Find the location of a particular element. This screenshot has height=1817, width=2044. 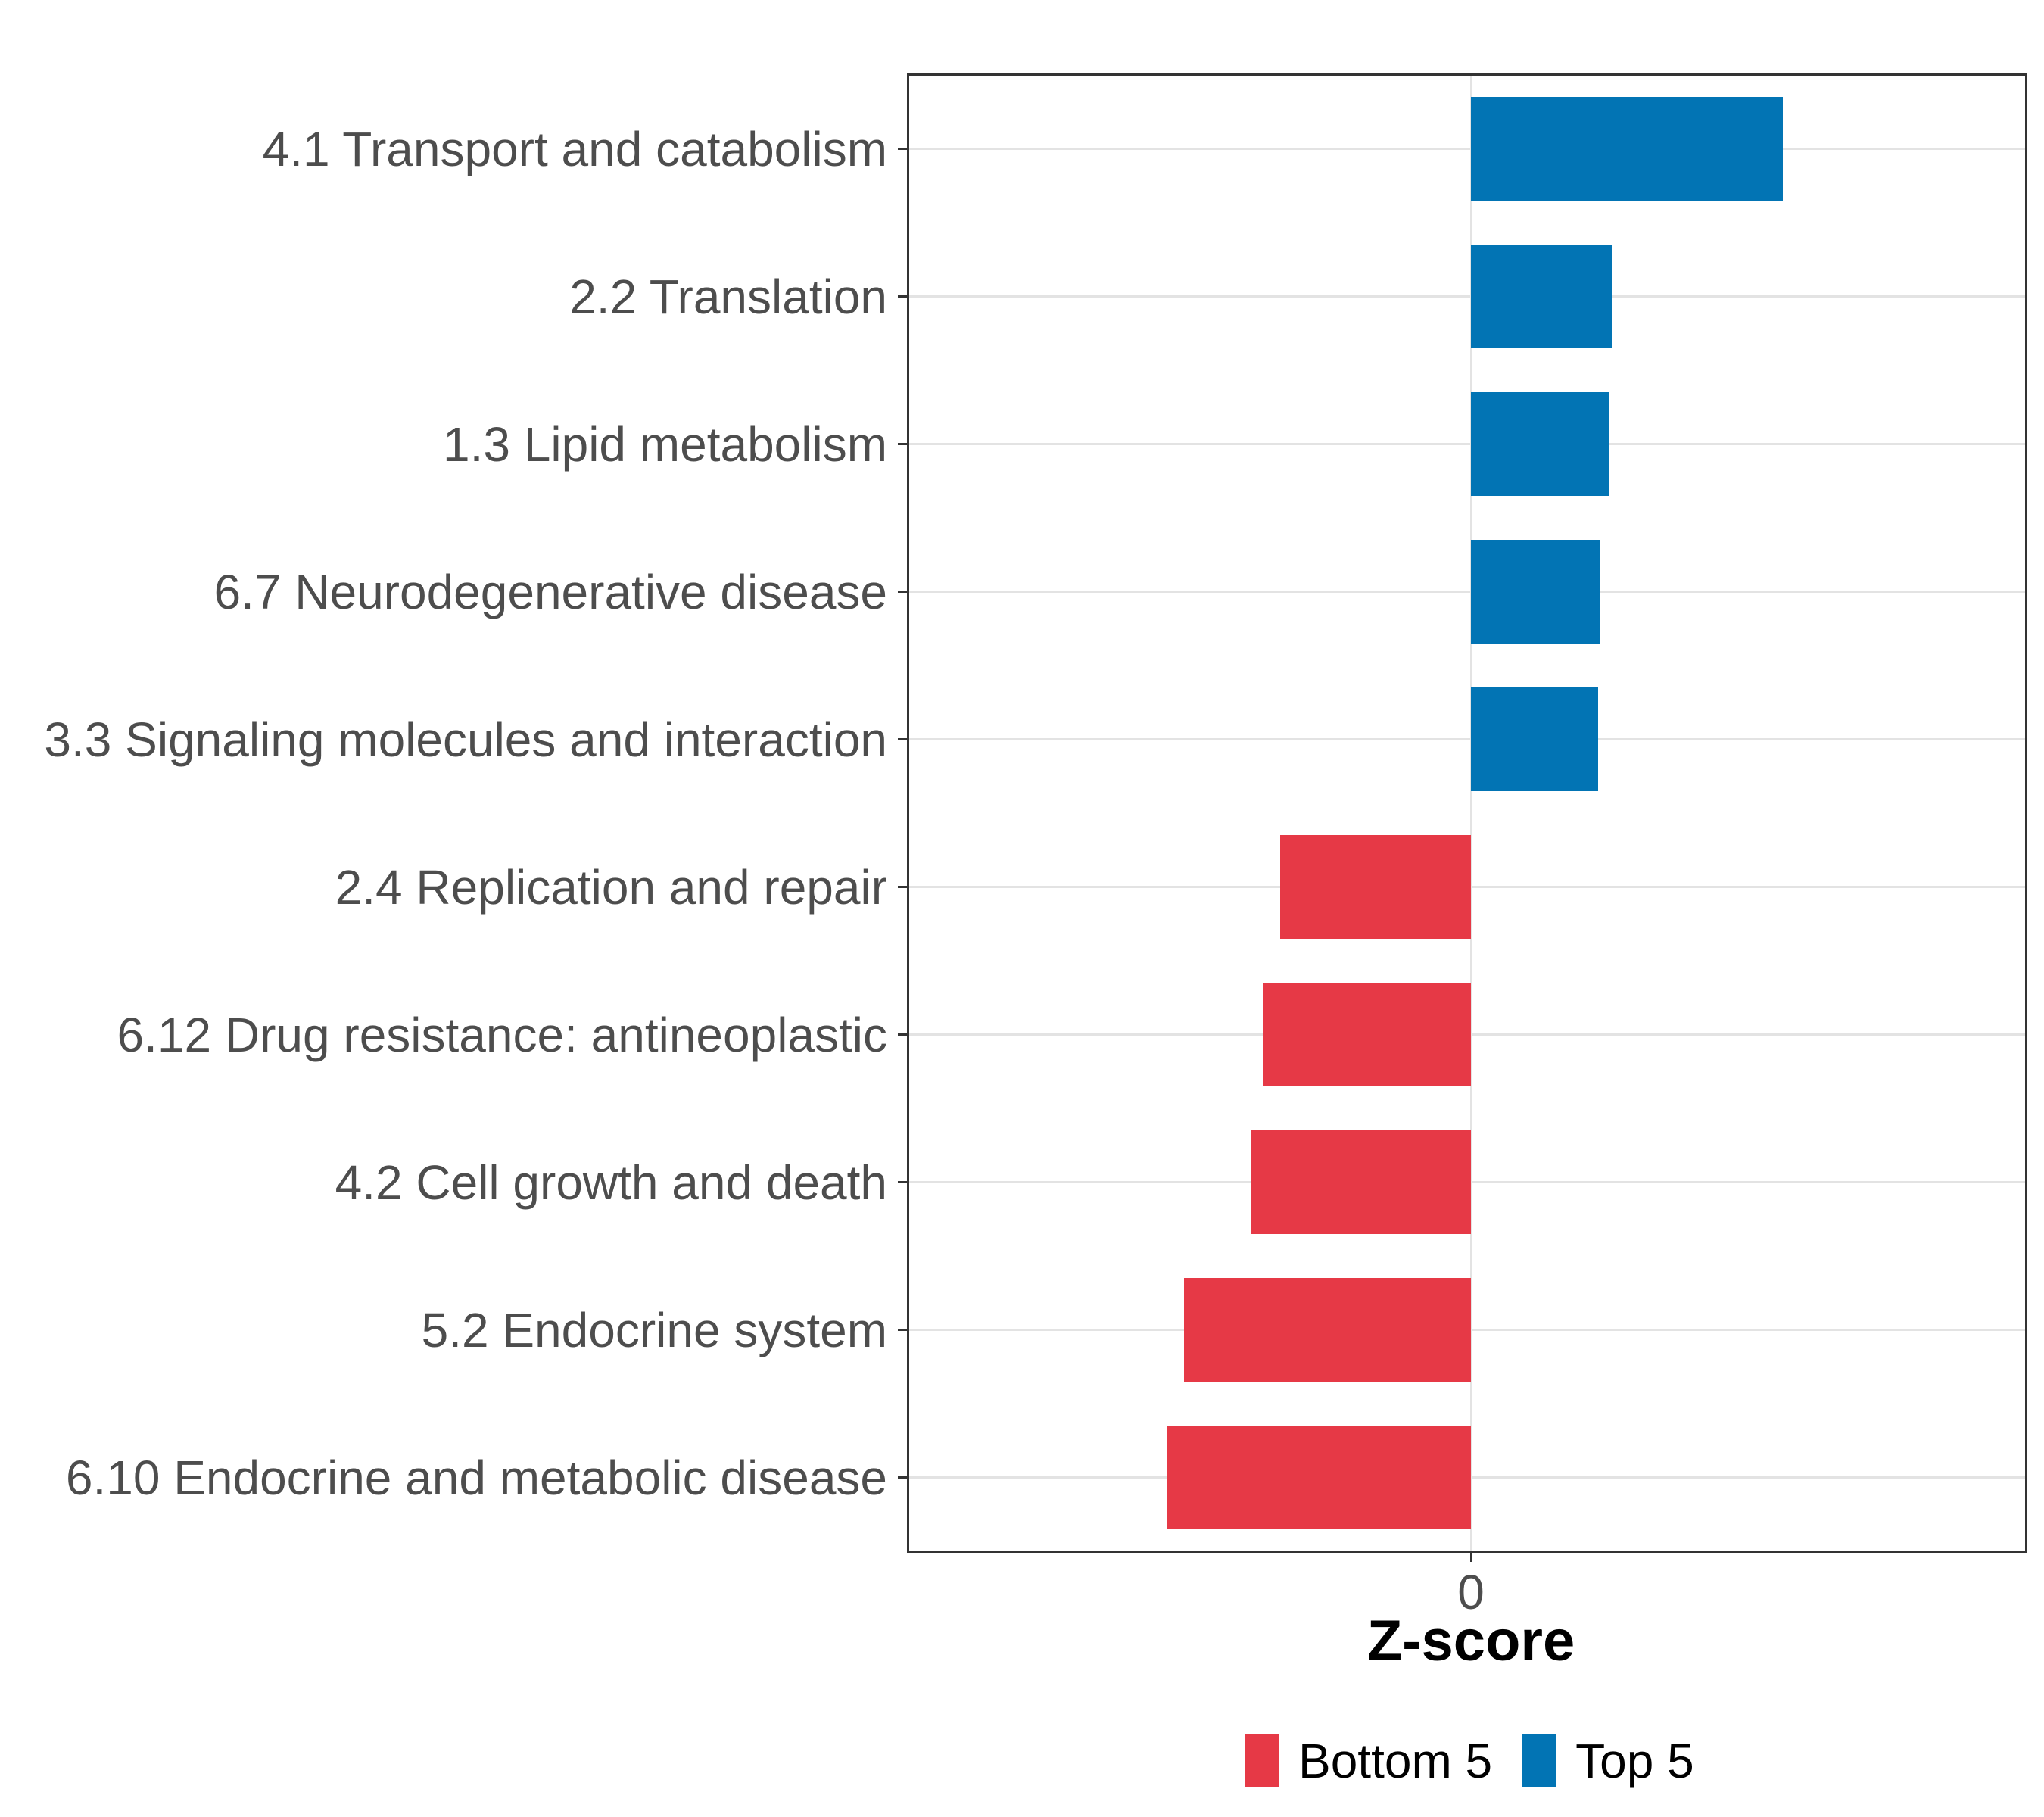

y-axis-label: 2.2 Translation is located at coordinates (728, 296).